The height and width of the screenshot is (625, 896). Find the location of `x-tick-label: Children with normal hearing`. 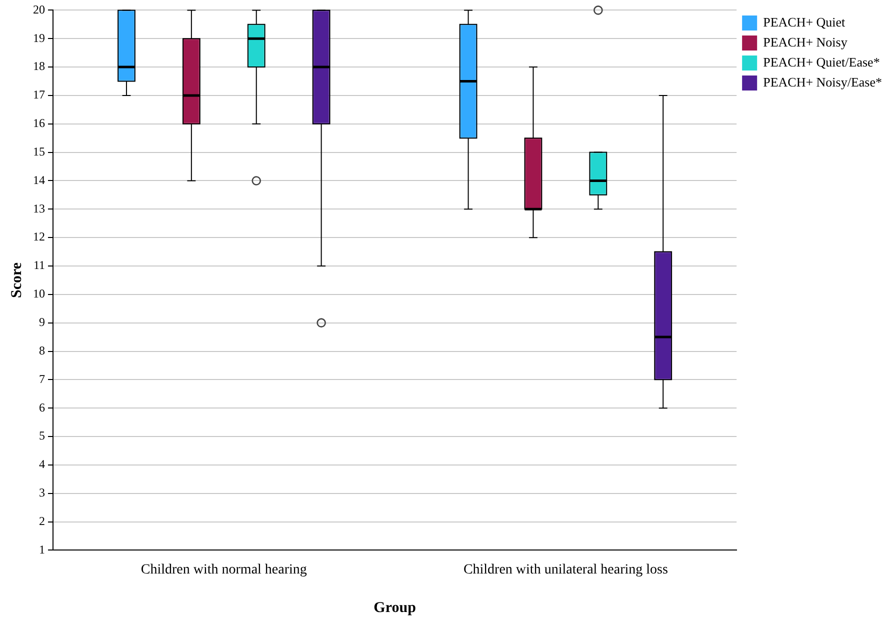

x-tick-label: Children with normal hearing is located at coordinates (223, 570).